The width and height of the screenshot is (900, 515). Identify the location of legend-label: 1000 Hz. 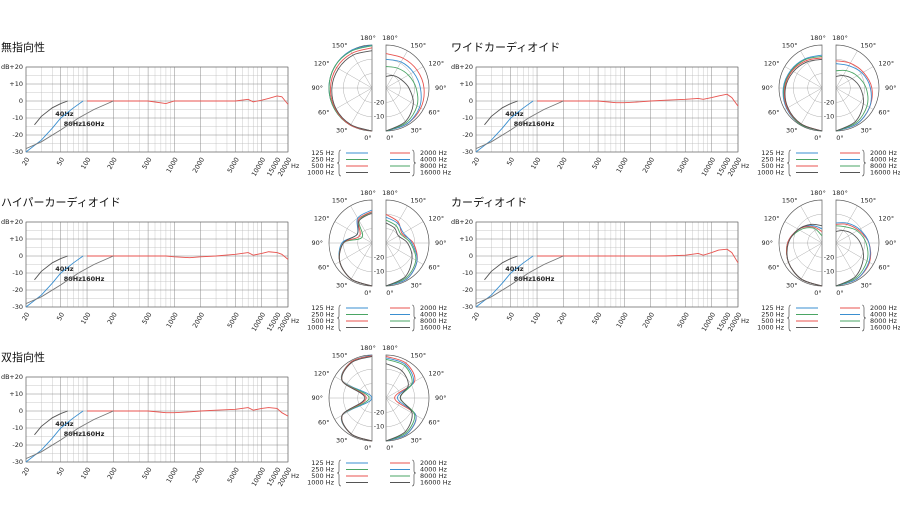
(770, 173).